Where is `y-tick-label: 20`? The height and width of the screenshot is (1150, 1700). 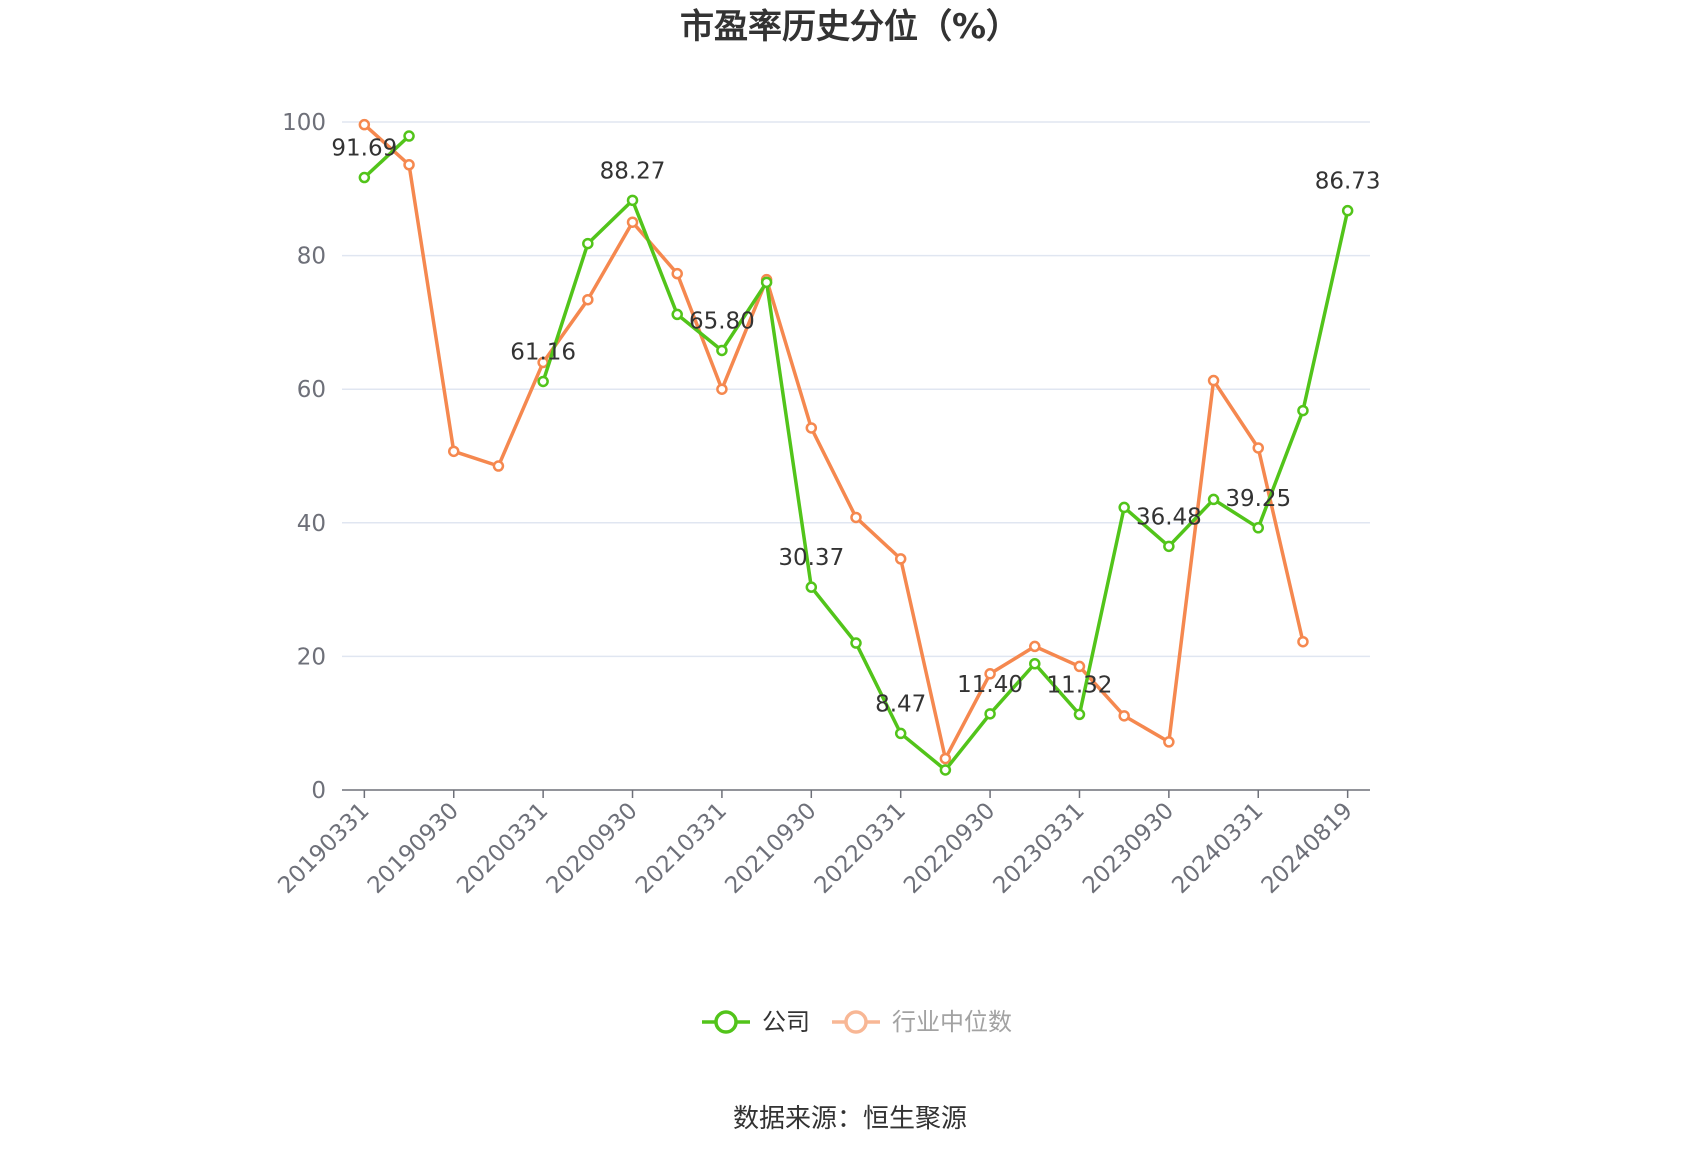
y-tick-label: 20 is located at coordinates (311, 657).